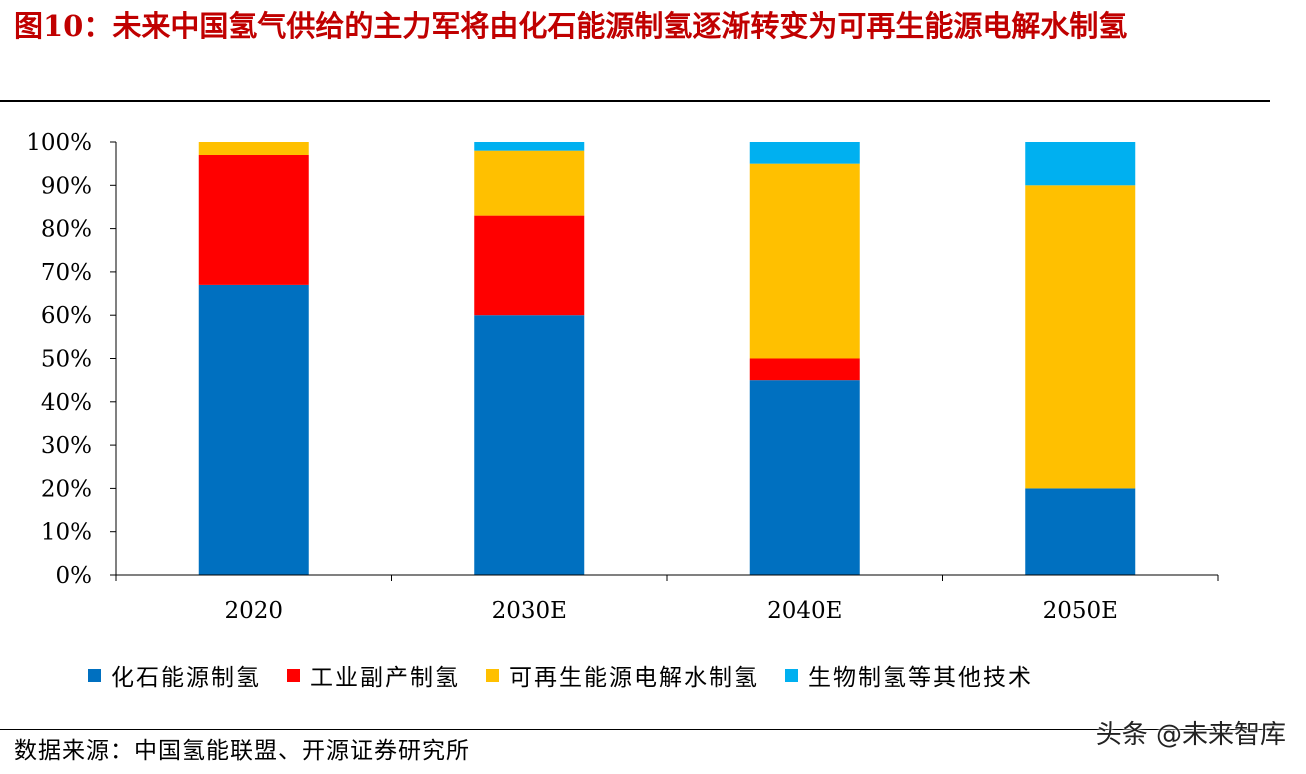 This screenshot has width=1306, height=774. What do you see at coordinates (804, 153) in the screenshot?
I see `bar-segment-2040E-s3` at bounding box center [804, 153].